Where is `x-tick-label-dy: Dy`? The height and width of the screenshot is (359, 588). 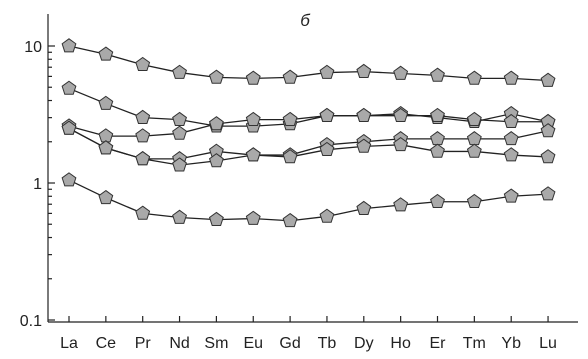 x-tick-label-dy: Dy is located at coordinates (364, 343).